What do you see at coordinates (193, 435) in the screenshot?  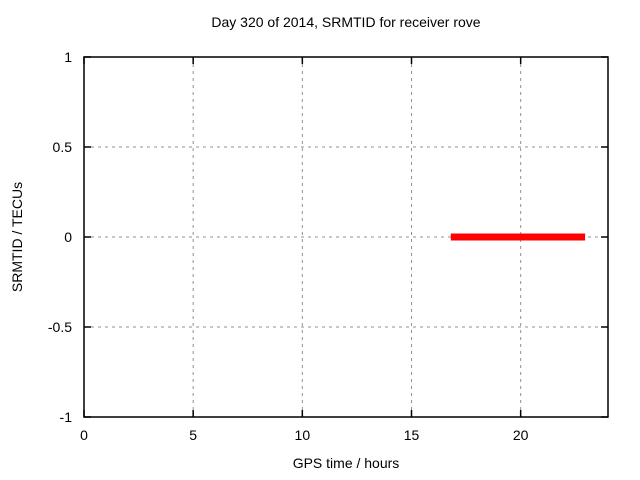 I see `x-tick-label: 5` at bounding box center [193, 435].